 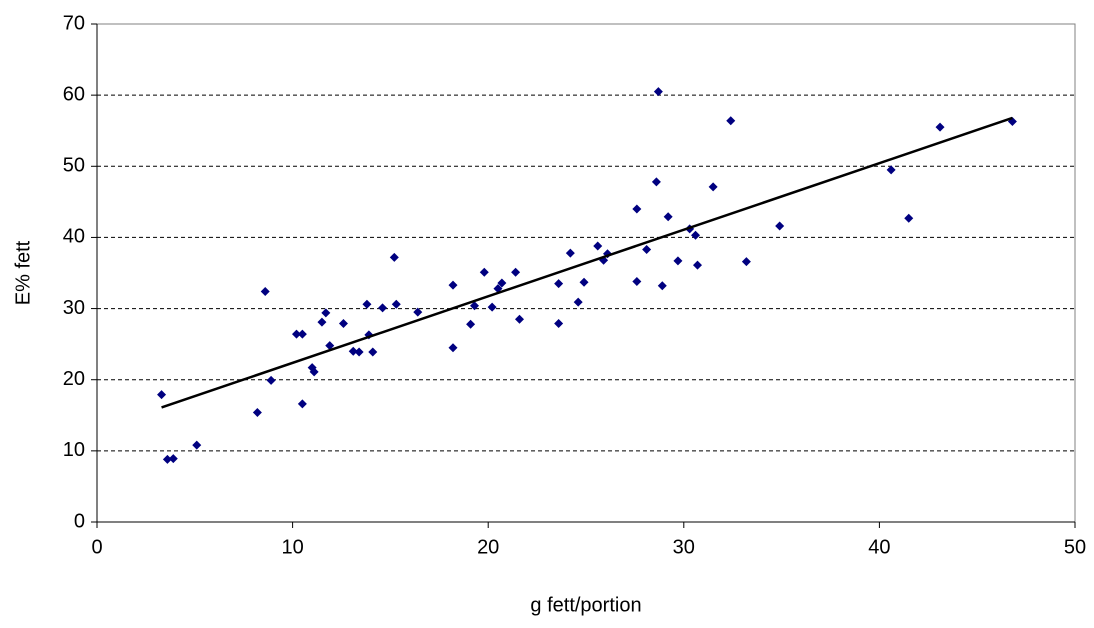 What do you see at coordinates (74, 166) in the screenshot?
I see `y-tick-label: 50` at bounding box center [74, 166].